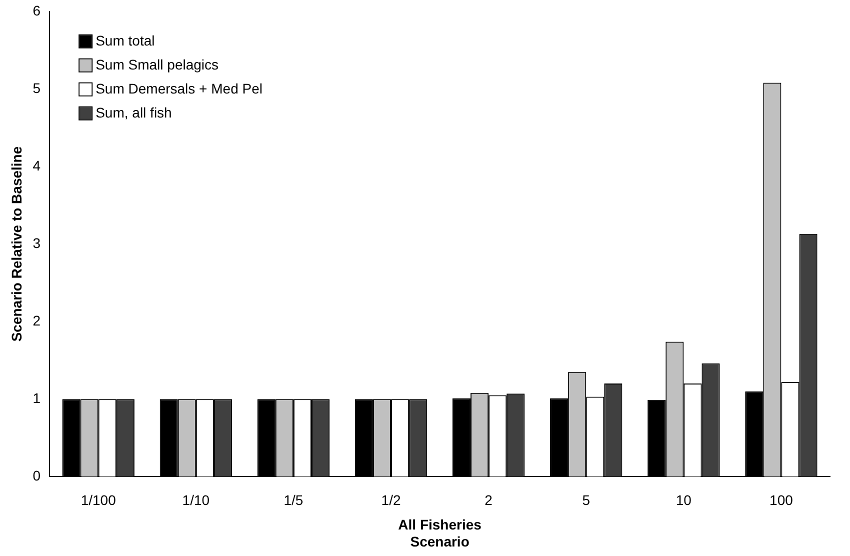 The width and height of the screenshot is (850, 556). What do you see at coordinates (391, 500) in the screenshot?
I see `x-tick-label: 1/2` at bounding box center [391, 500].